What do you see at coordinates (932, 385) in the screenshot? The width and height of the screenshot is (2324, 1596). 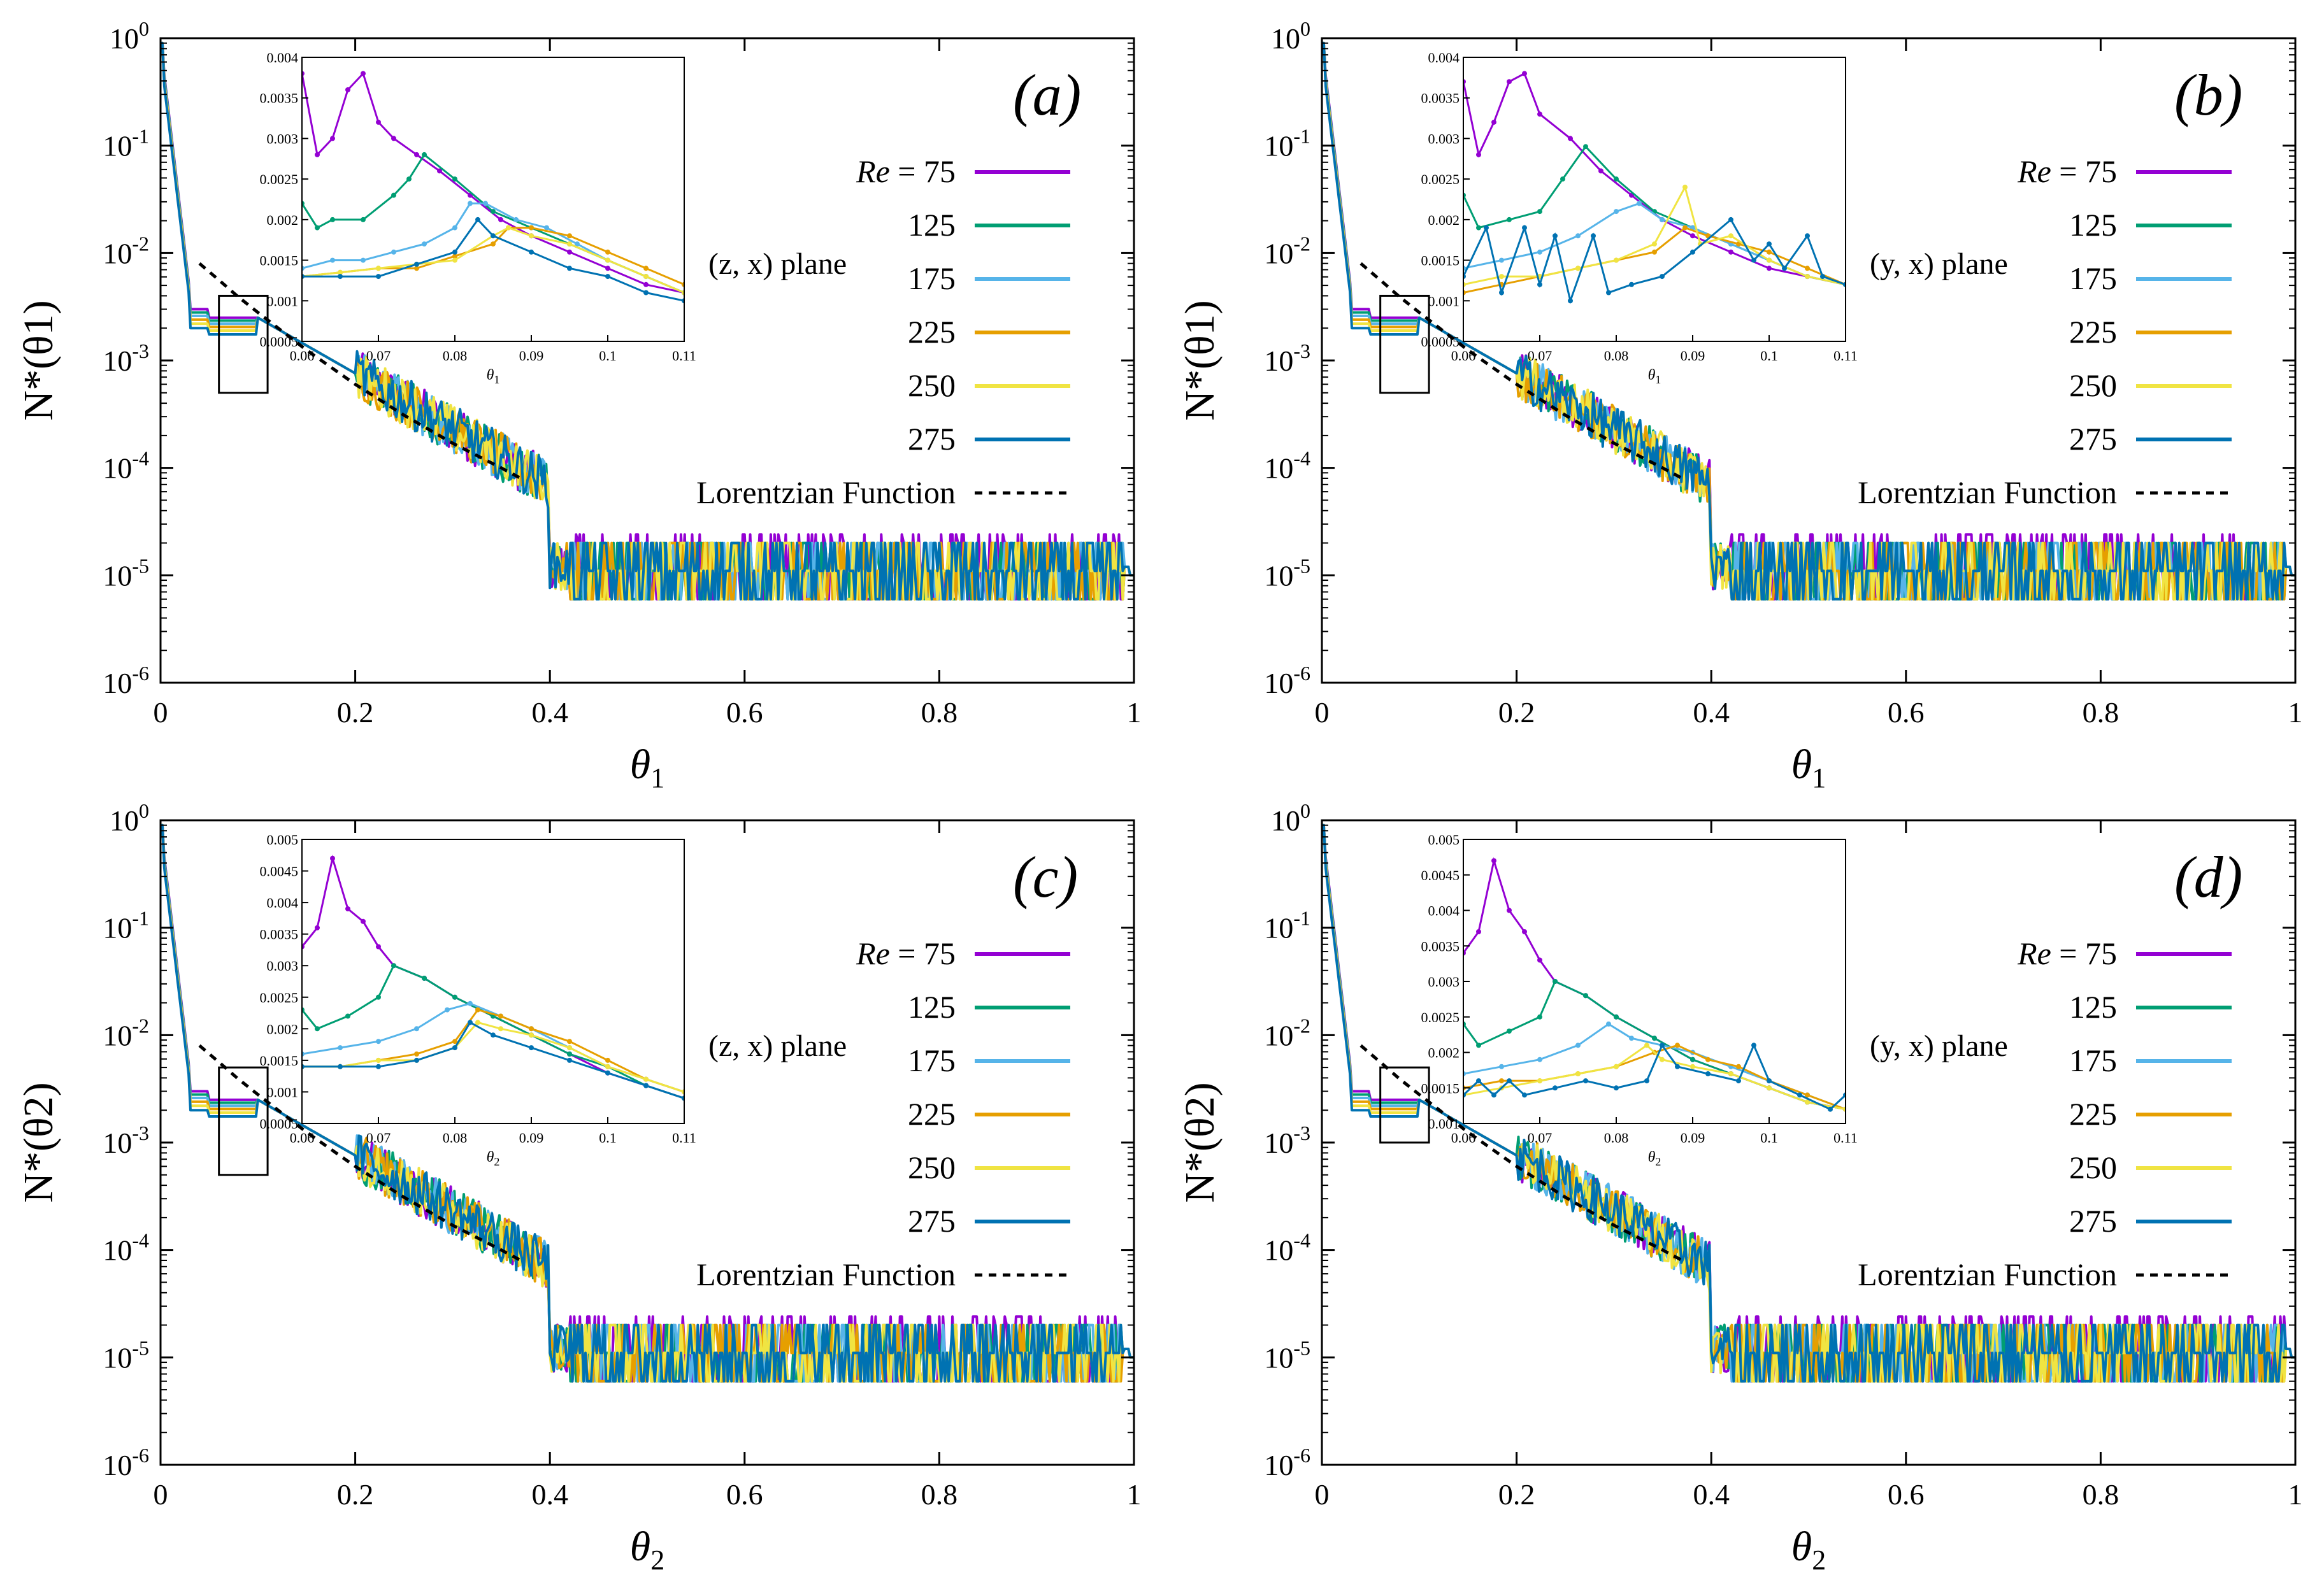 I see `legend-label: 250` at bounding box center [932, 385].